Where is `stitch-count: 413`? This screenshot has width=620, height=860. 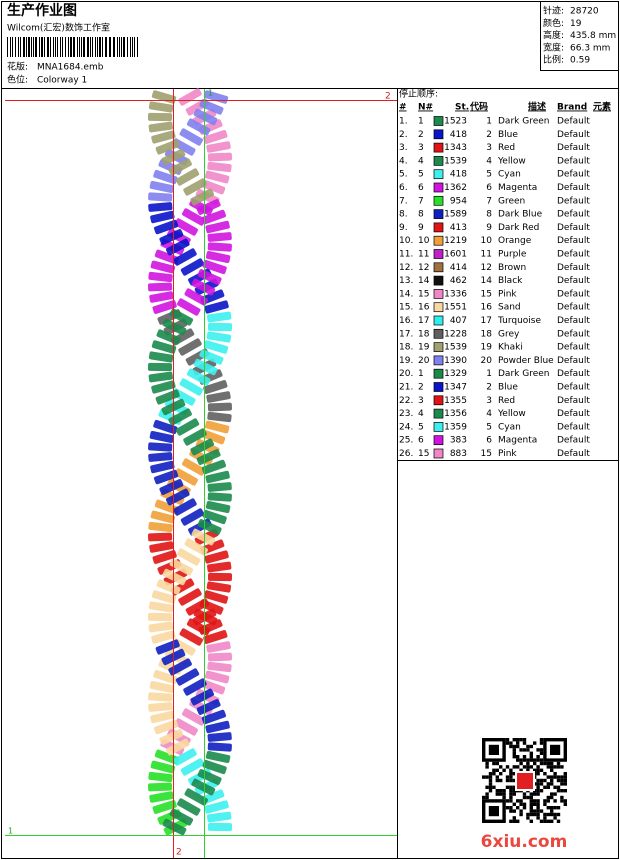
stitch-count: 413 is located at coordinates (458, 228).